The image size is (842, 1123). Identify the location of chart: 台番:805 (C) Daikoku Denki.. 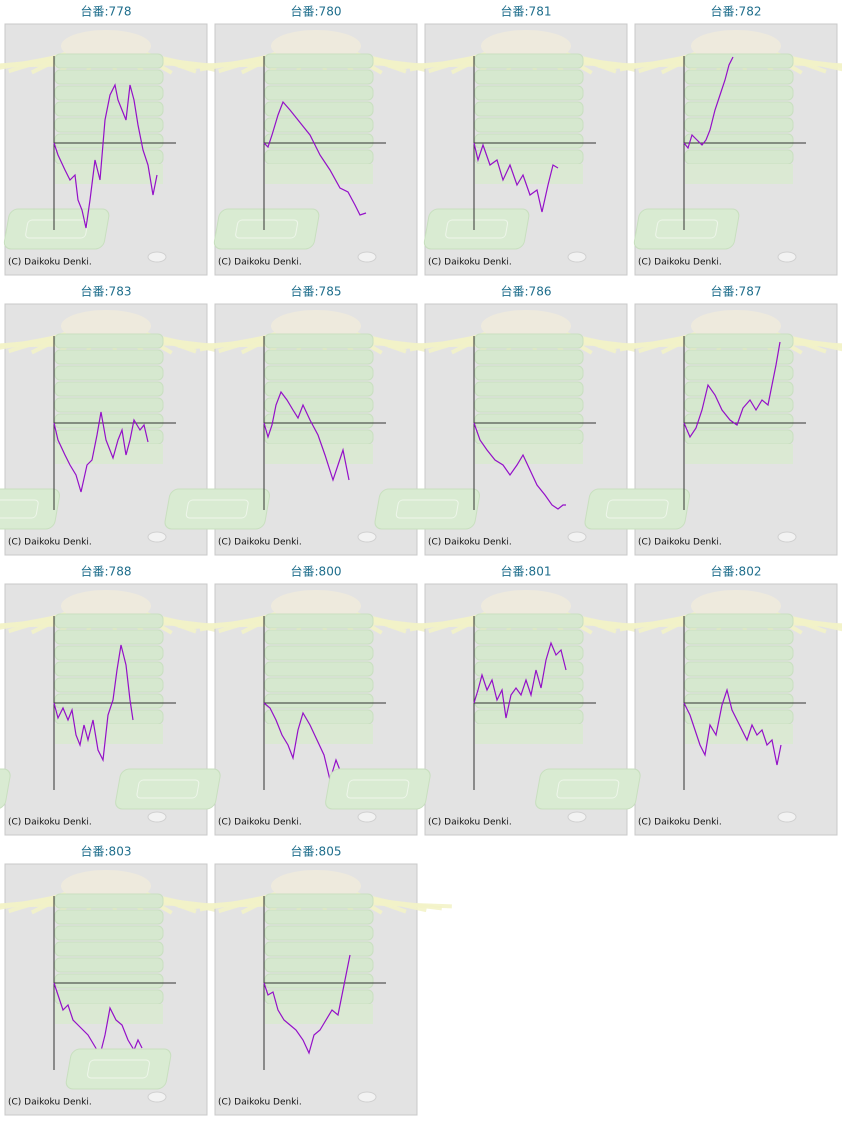
(258, 980).